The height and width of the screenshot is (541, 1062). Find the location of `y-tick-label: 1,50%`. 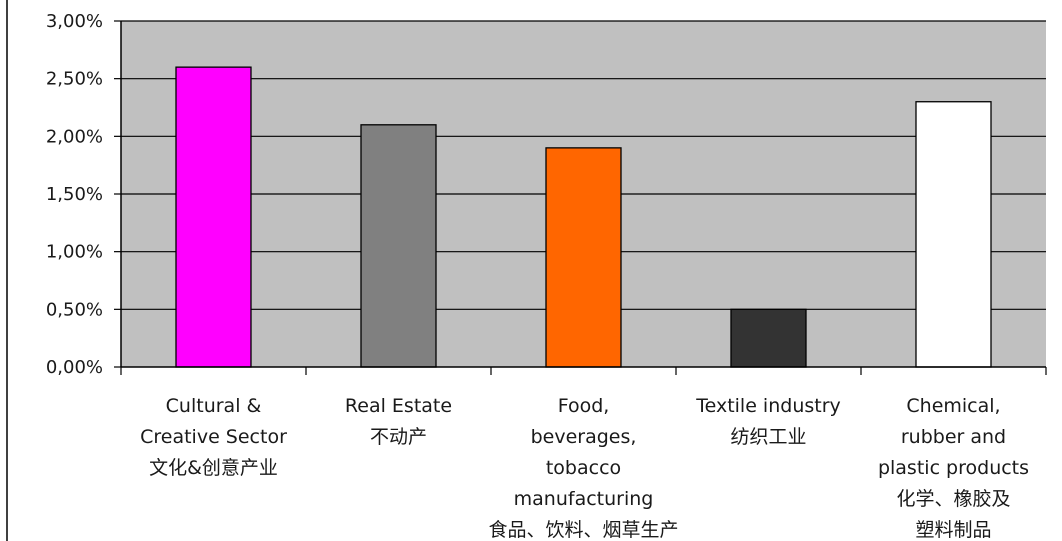

y-tick-label: 1,50% is located at coordinates (74, 194).